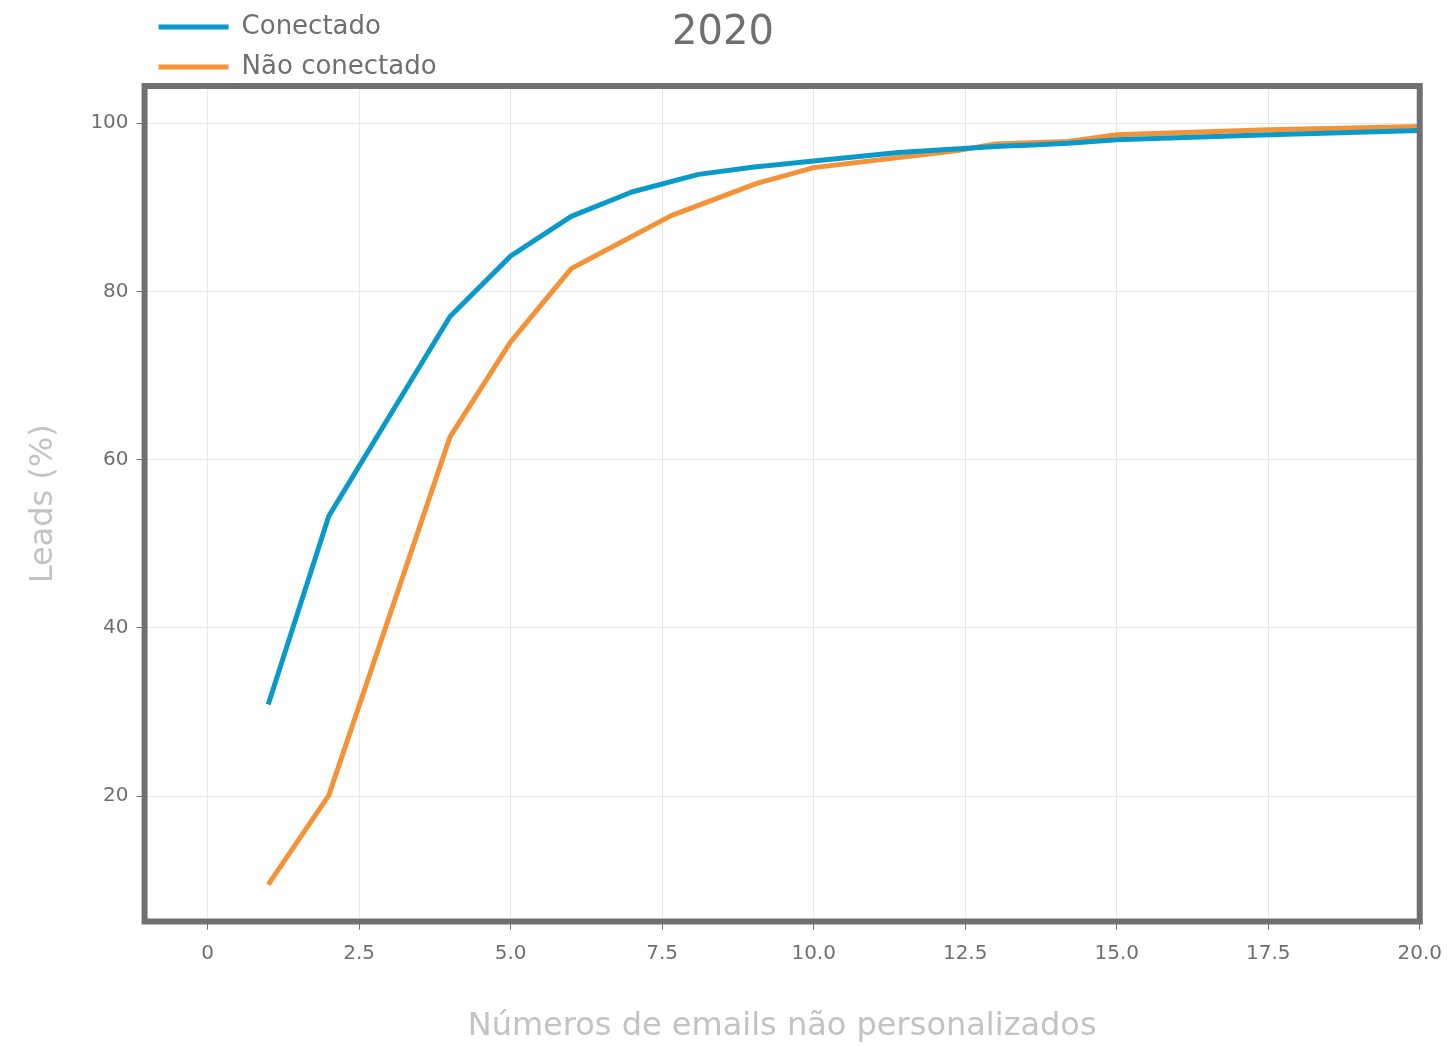 Image resolution: width=1454 pixels, height=1050 pixels. Describe the element at coordinates (311, 24) in the screenshot. I see `legend-label: Conectado` at that location.